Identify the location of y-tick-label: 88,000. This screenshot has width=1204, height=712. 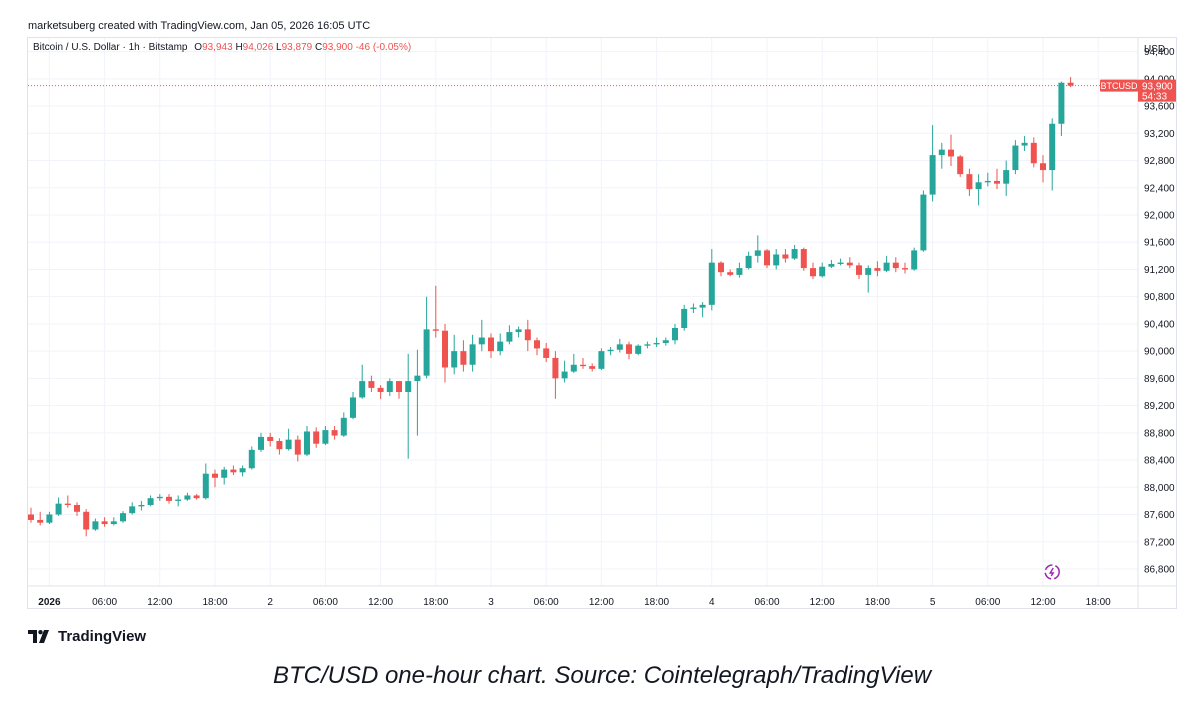
(1159, 488).